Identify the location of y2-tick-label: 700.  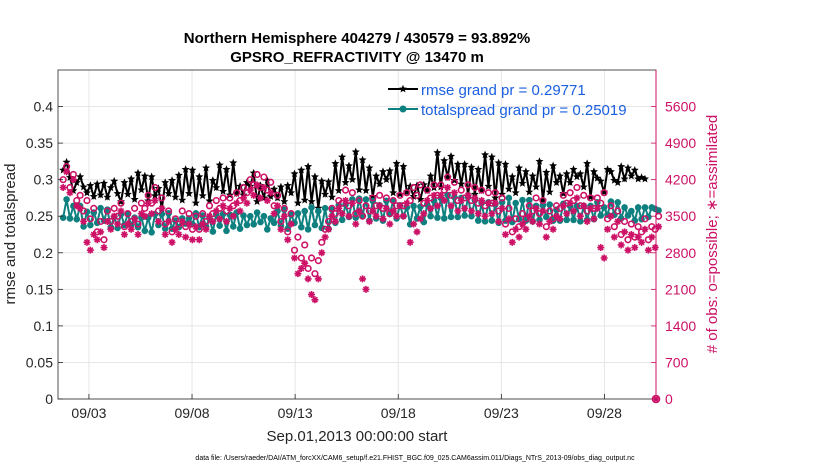
(677, 362).